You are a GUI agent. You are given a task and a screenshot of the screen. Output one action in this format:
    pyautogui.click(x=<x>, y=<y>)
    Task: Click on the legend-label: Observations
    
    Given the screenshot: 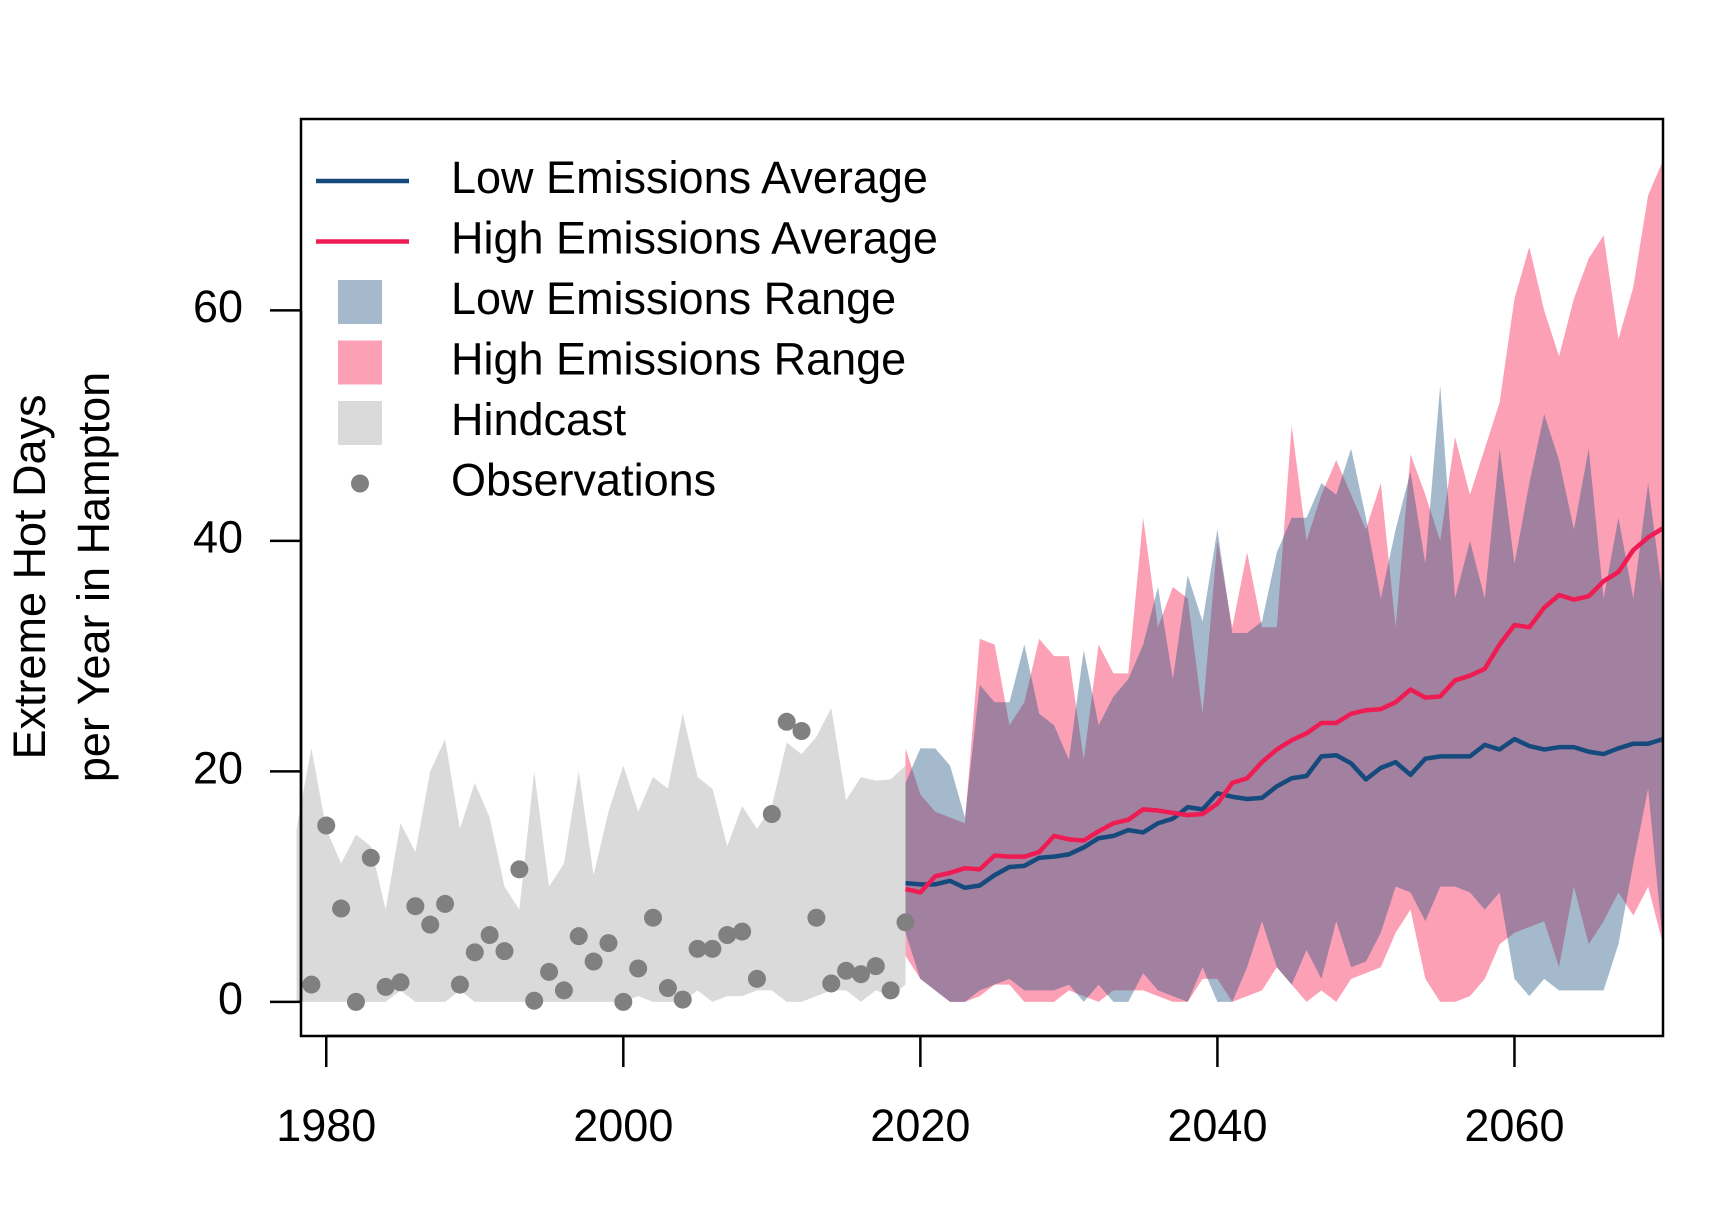 What is the action you would take?
    pyautogui.click(x=583, y=479)
    